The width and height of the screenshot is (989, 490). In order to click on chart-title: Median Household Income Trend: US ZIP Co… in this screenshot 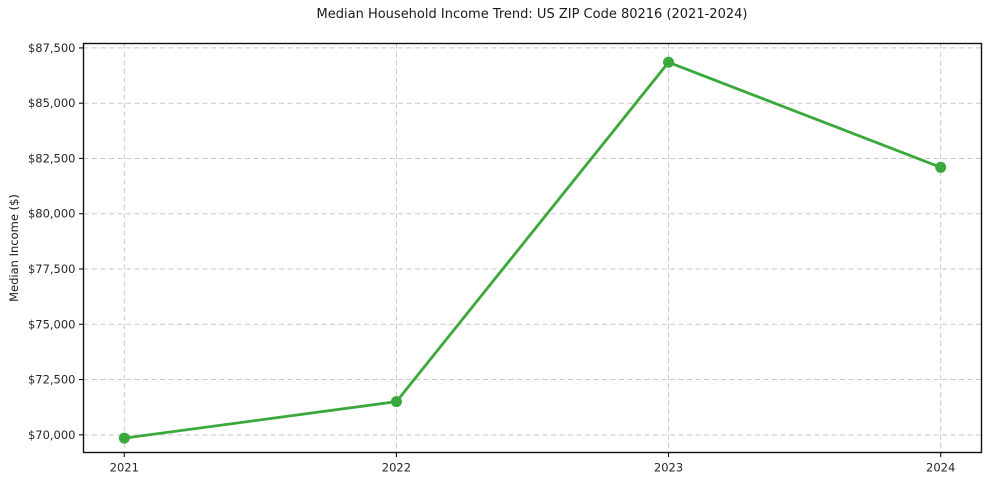, I will do `click(532, 14)`.